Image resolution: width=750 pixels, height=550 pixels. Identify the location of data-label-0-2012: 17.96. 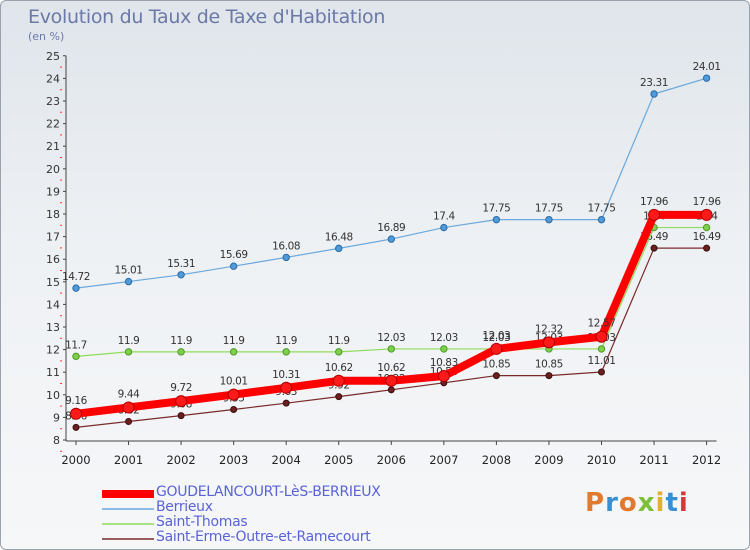
(707, 202).